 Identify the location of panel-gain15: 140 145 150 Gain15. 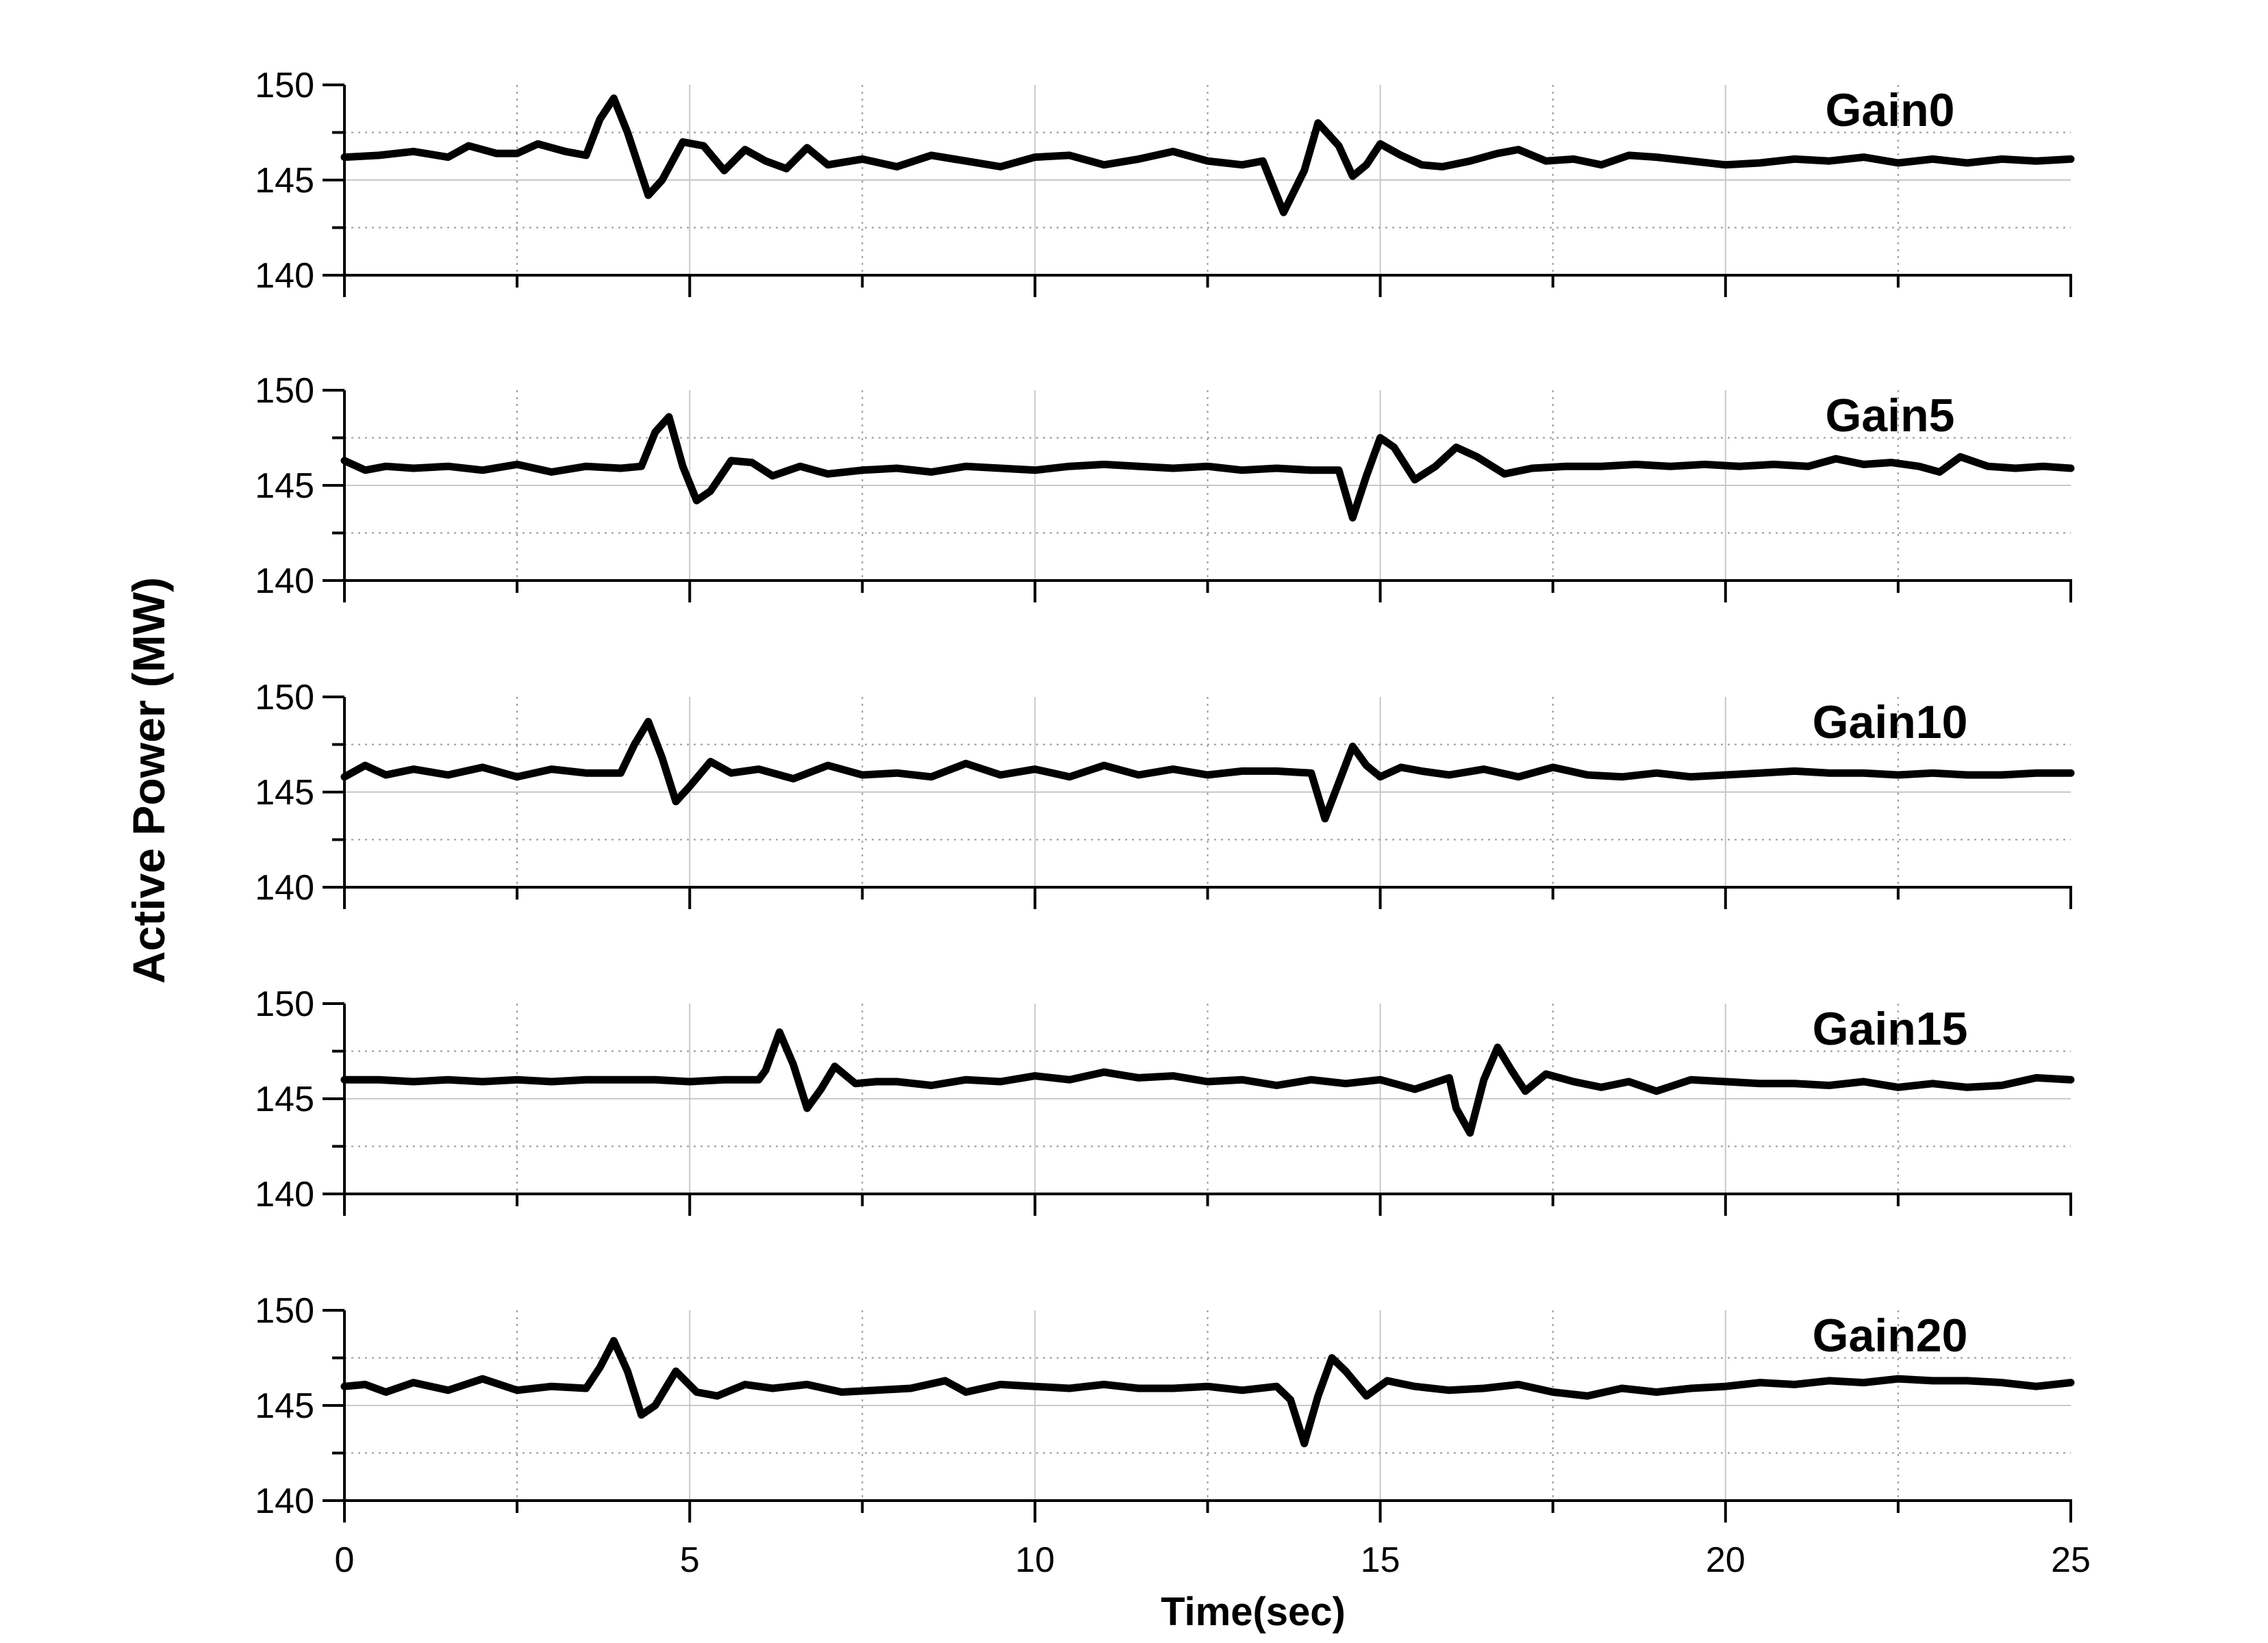
(1165, 1100).